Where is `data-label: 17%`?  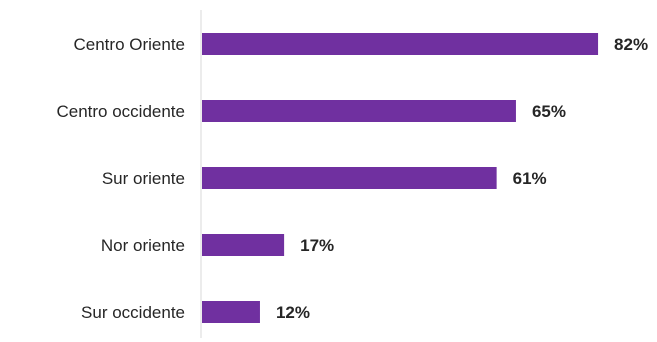 data-label: 17% is located at coordinates (317, 245).